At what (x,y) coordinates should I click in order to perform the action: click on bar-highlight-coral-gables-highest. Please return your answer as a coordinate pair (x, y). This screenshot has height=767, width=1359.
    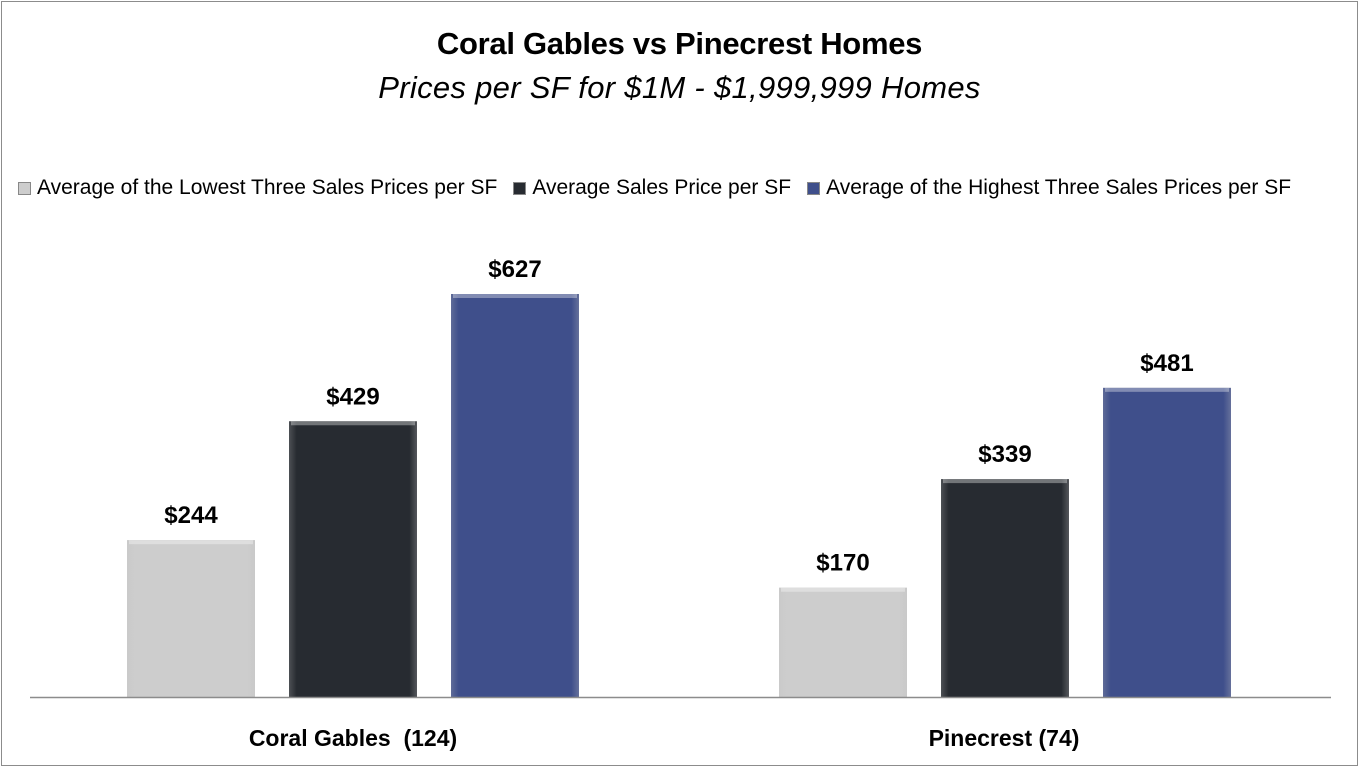
    Looking at the image, I should click on (515, 296).